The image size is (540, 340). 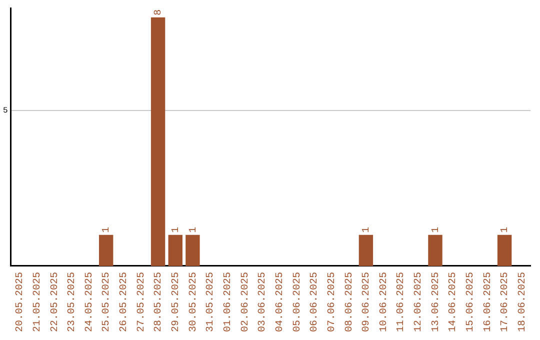 I want to click on x-tick-label: 05.06.2025, so click(x=298, y=302).